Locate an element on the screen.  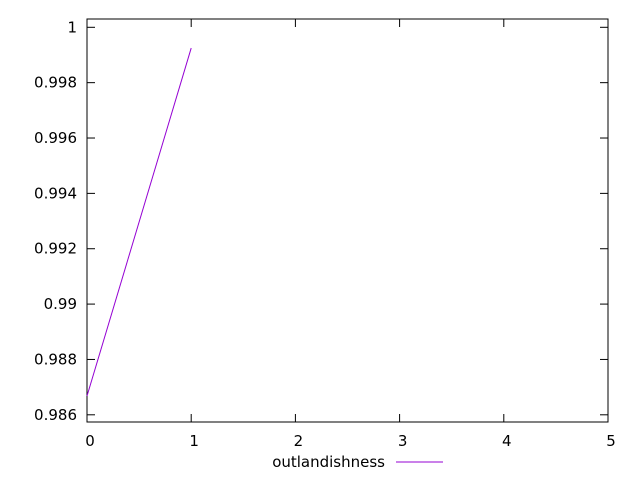
y-tick-label: 1 is located at coordinates (72, 27).